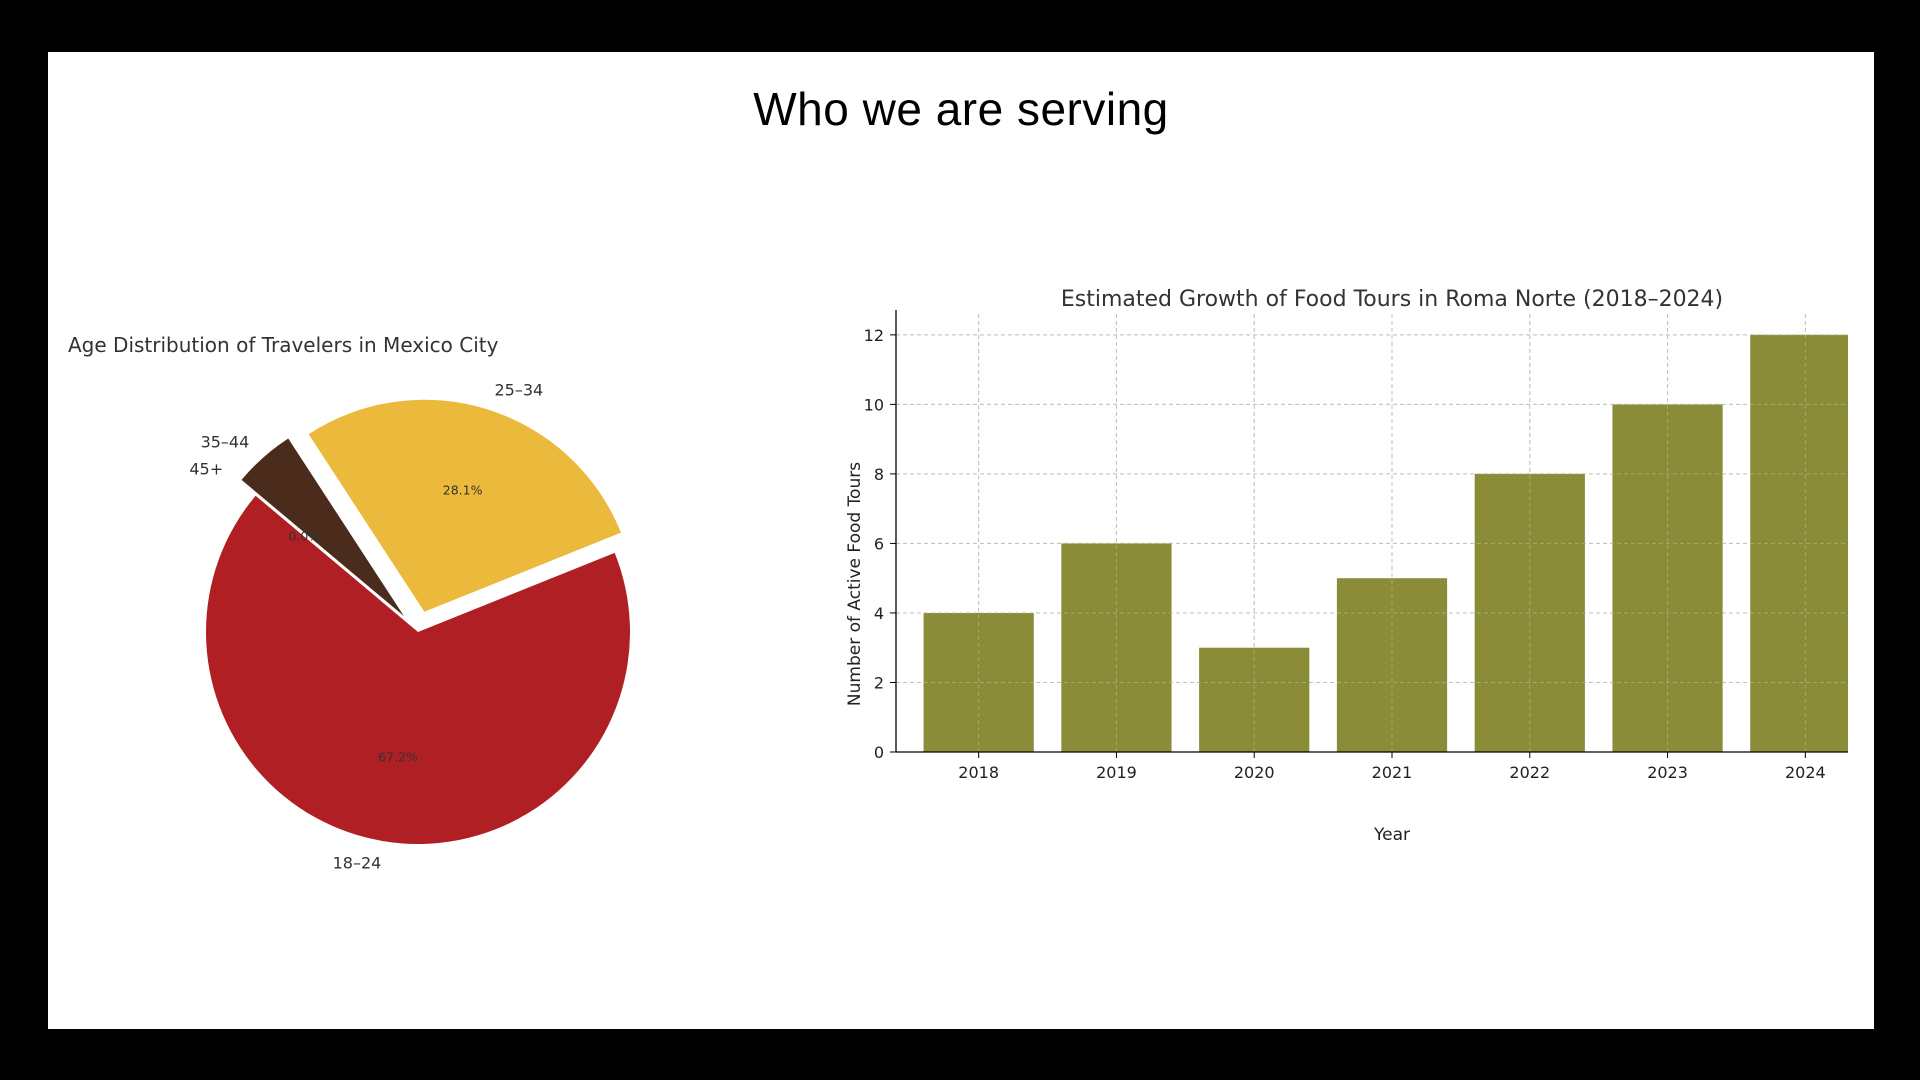  I want to click on bar-x-tick-label-2024: 2024, so click(1805, 772).